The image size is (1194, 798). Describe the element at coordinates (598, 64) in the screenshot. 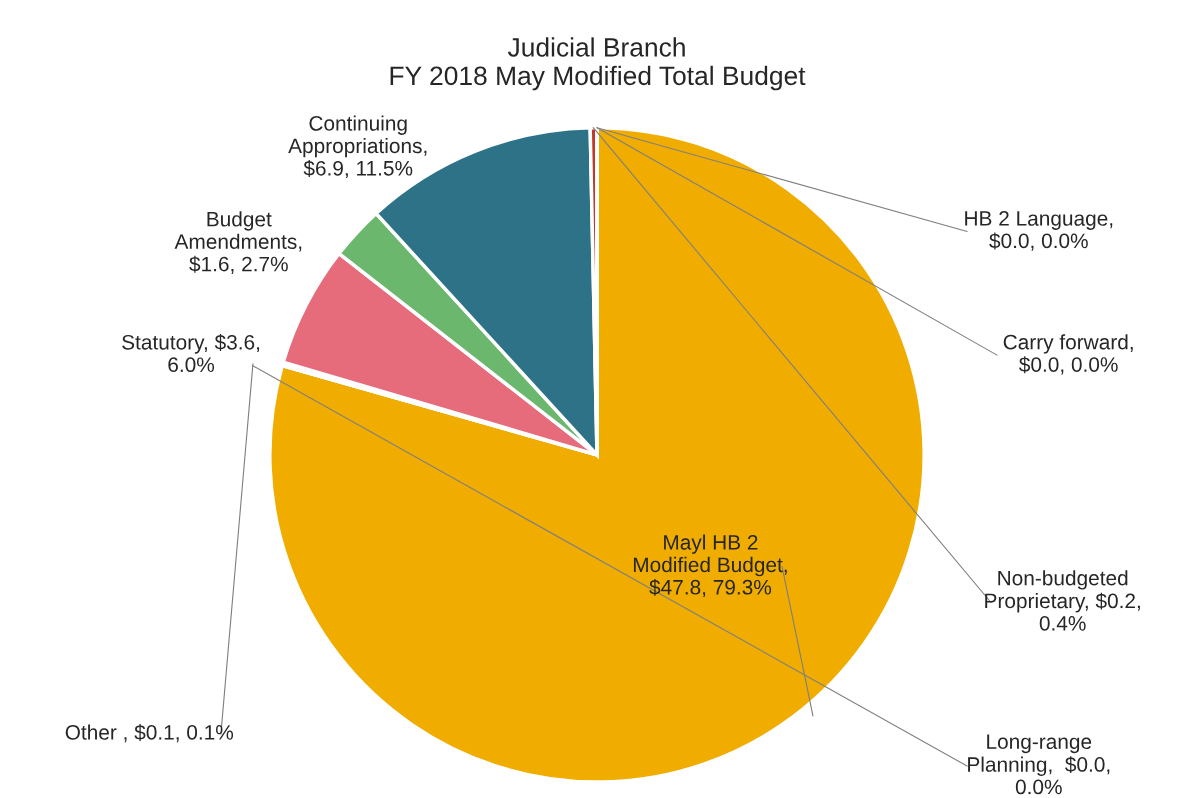

I see `chart-title: Judicial Branch FY 2018 May Modified Total Budget` at that location.